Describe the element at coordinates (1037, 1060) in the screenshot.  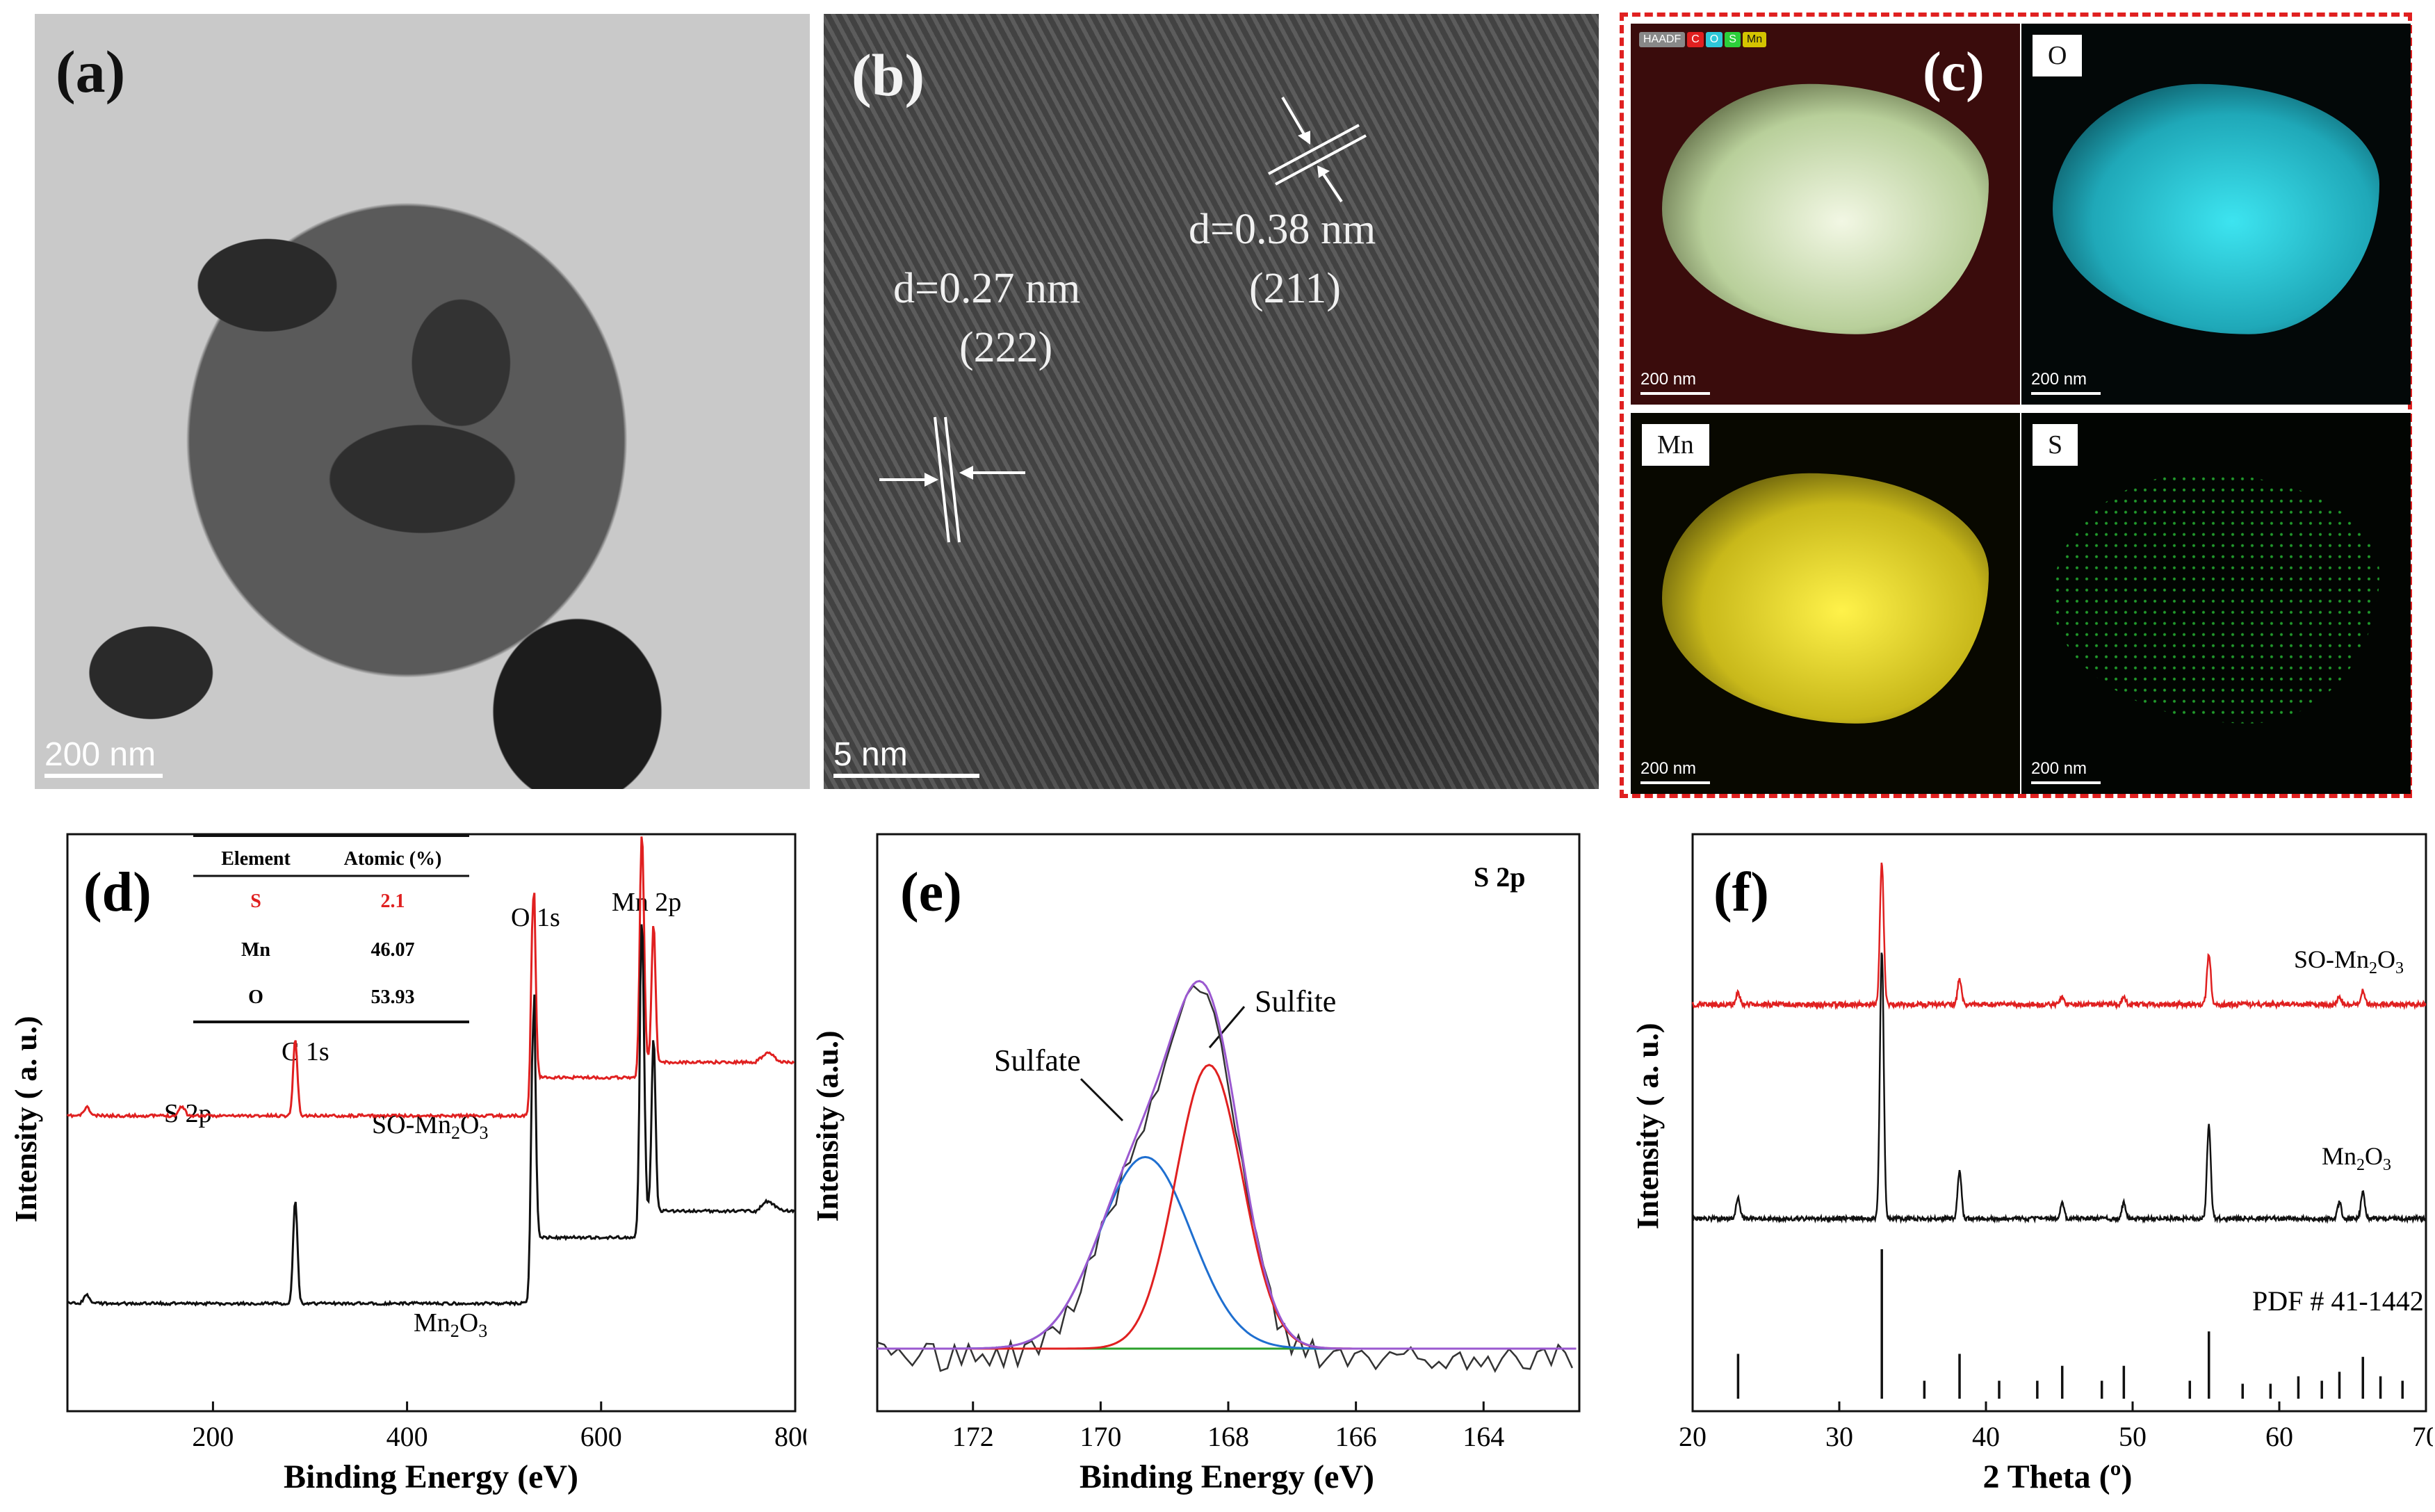
I see `component-label-sulfate: Sulfate` at that location.